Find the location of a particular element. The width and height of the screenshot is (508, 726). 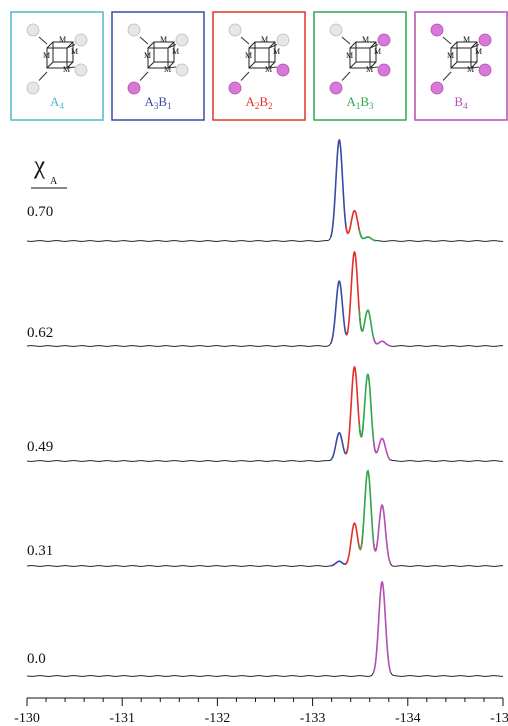

trace-label: 0.31 is located at coordinates (40, 551).